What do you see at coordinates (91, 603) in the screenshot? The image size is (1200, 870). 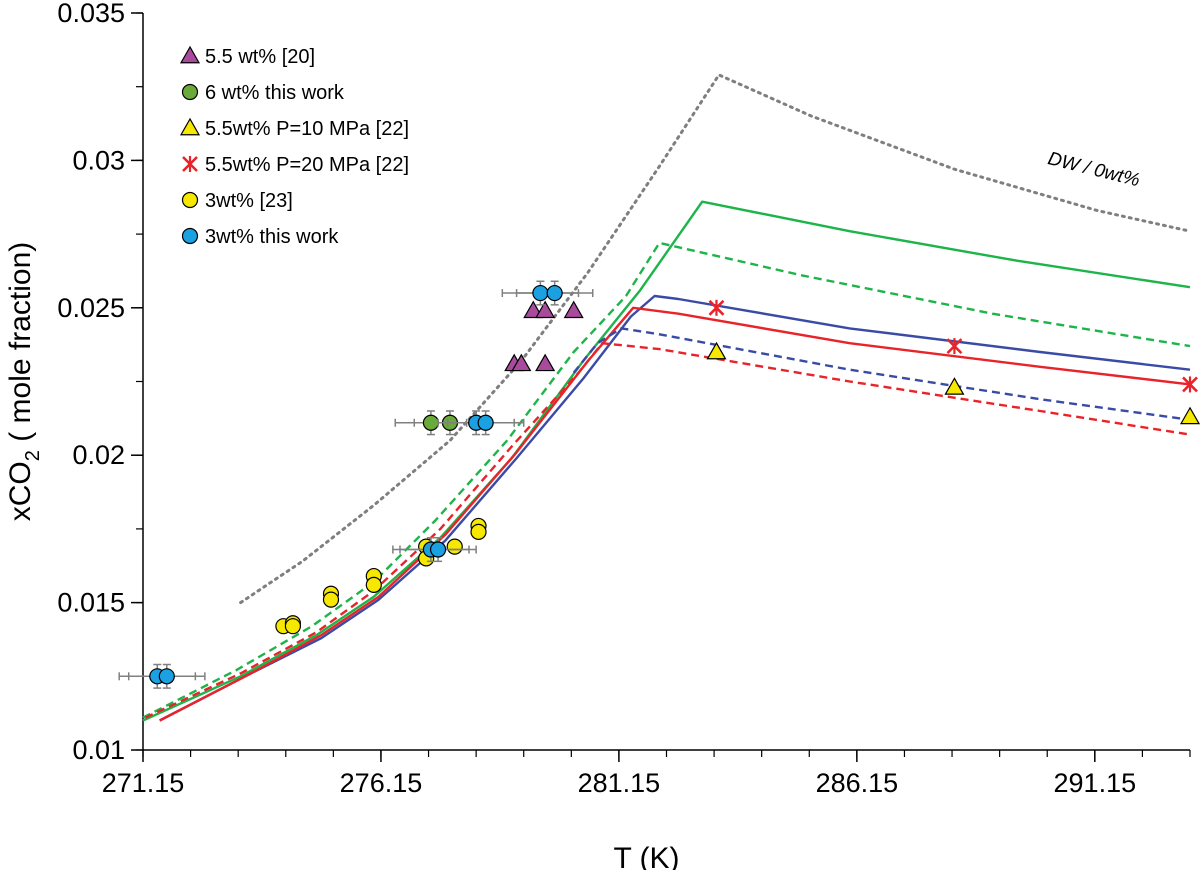 I see `y-tick-label: 0.015` at bounding box center [91, 603].